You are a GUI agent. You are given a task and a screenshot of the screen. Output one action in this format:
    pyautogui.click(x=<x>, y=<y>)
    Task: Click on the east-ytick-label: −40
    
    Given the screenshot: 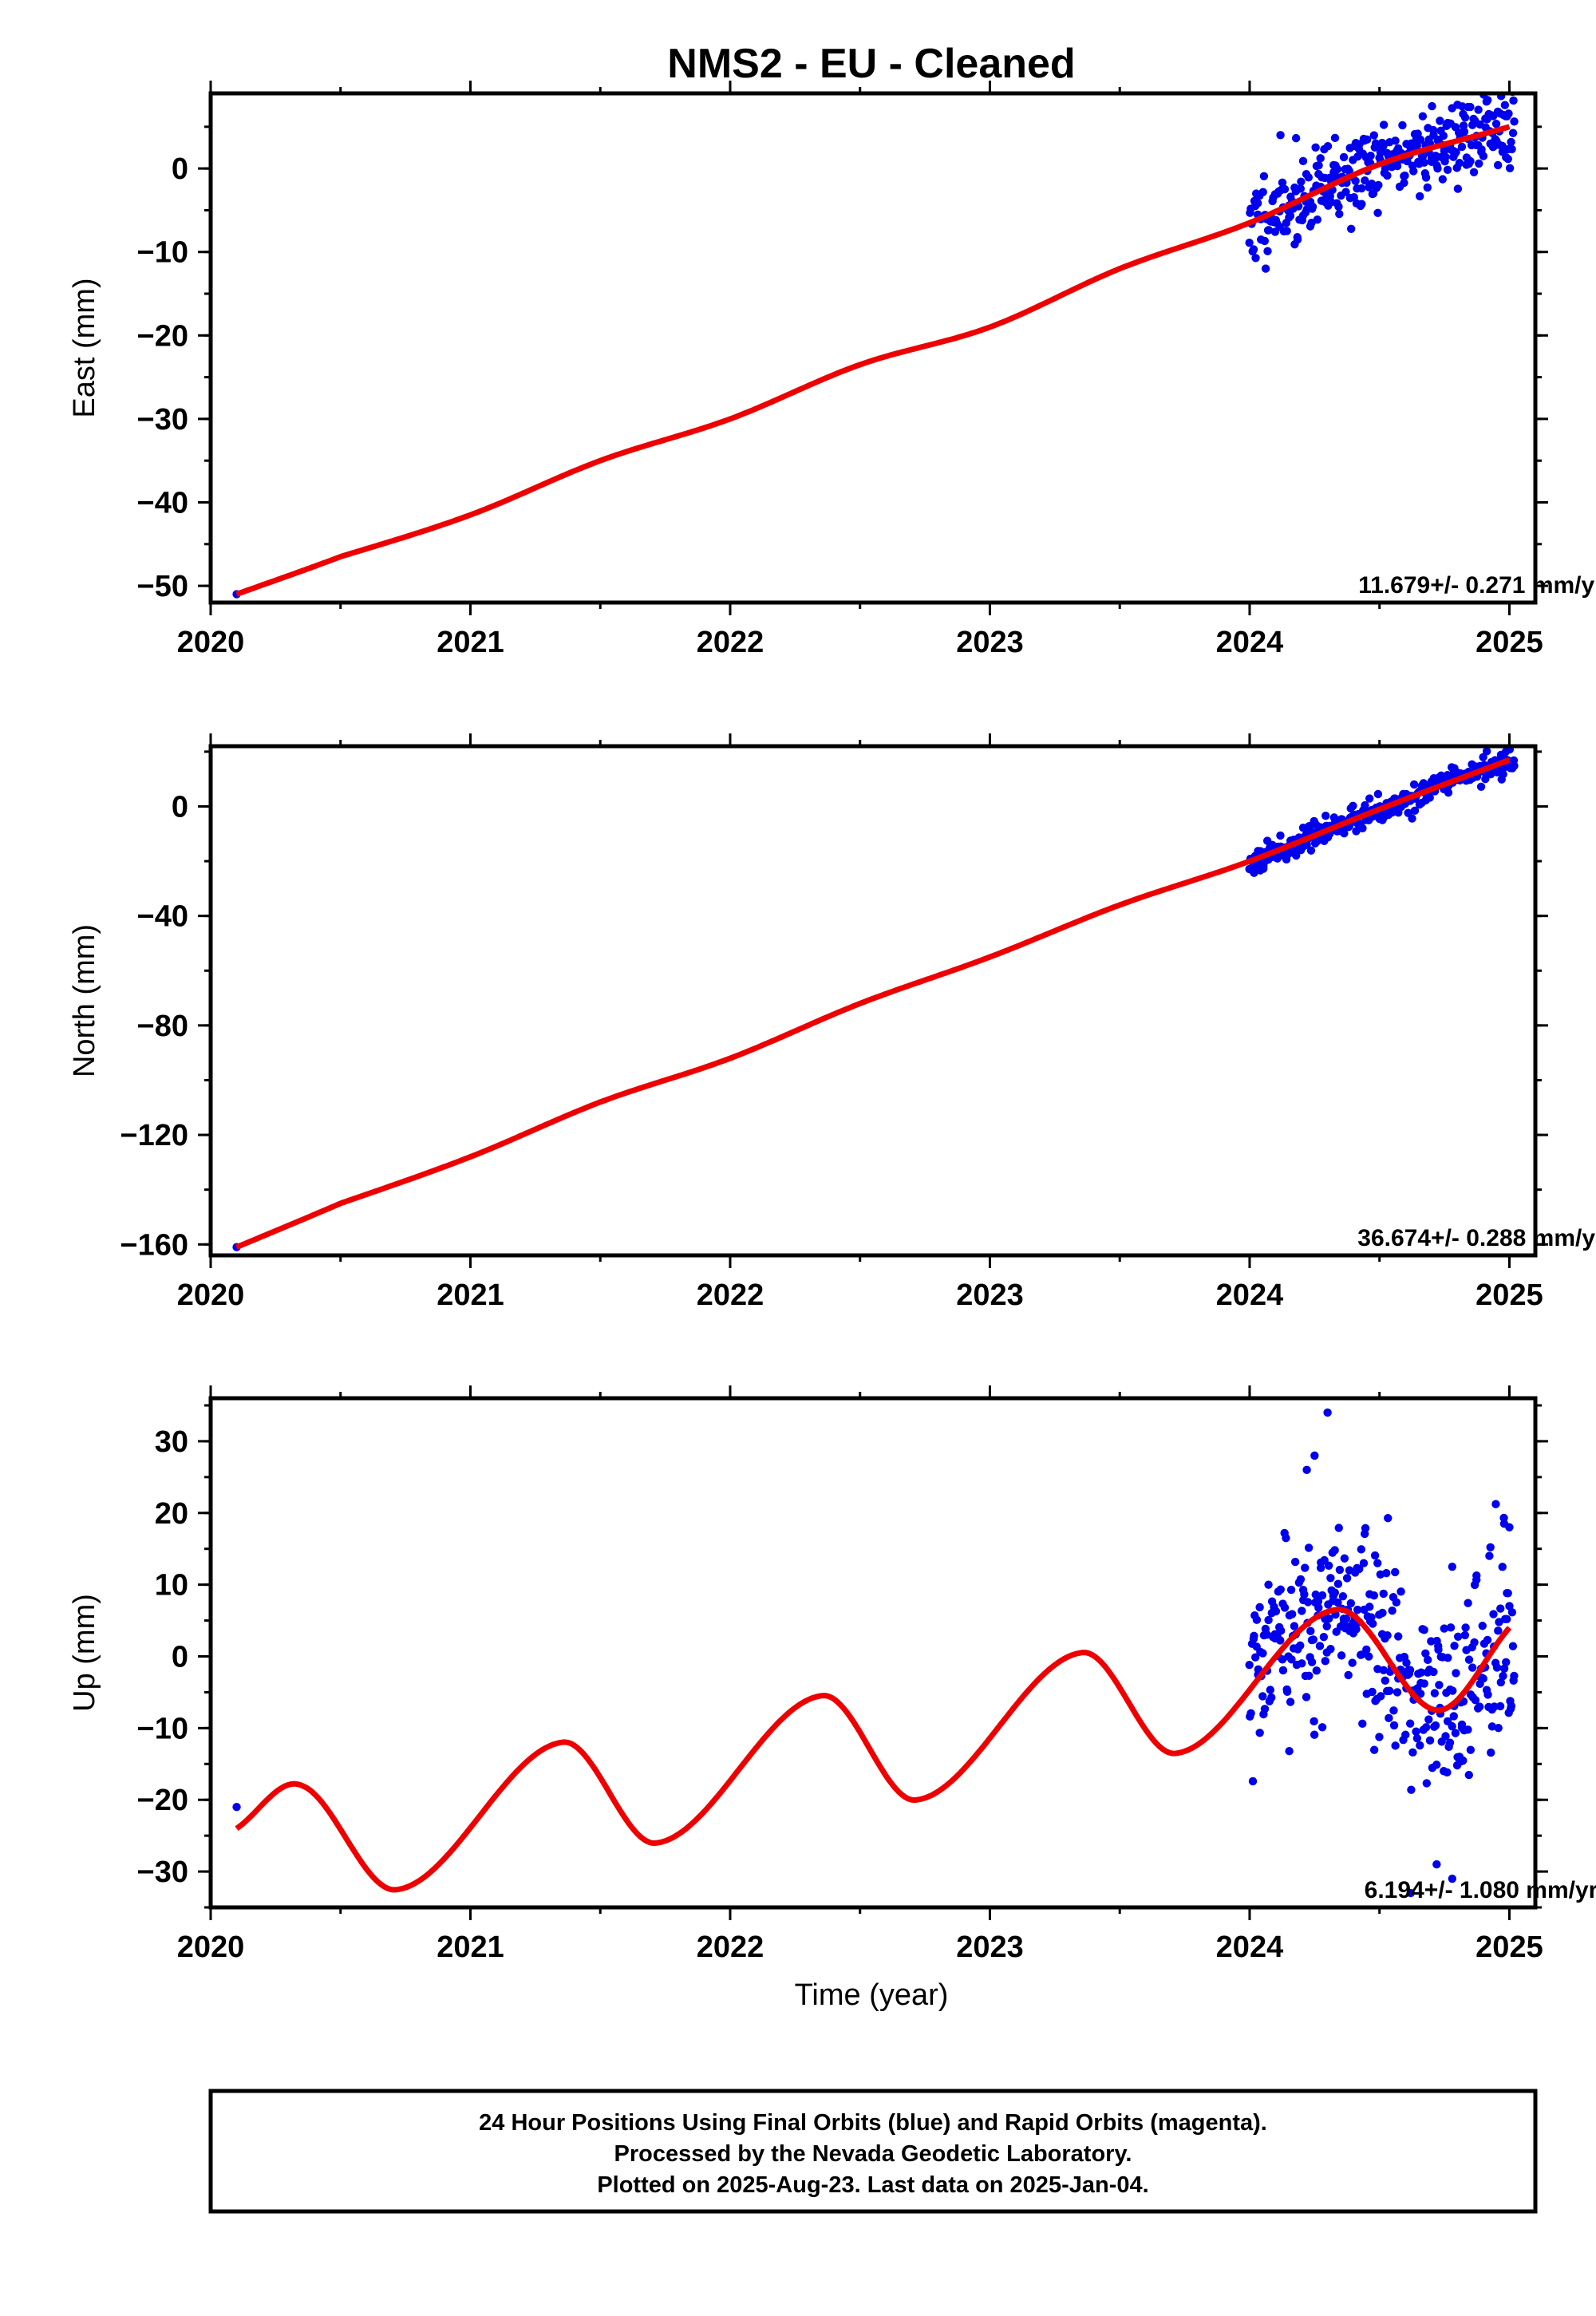 What is the action you would take?
    pyautogui.click(x=162, y=503)
    